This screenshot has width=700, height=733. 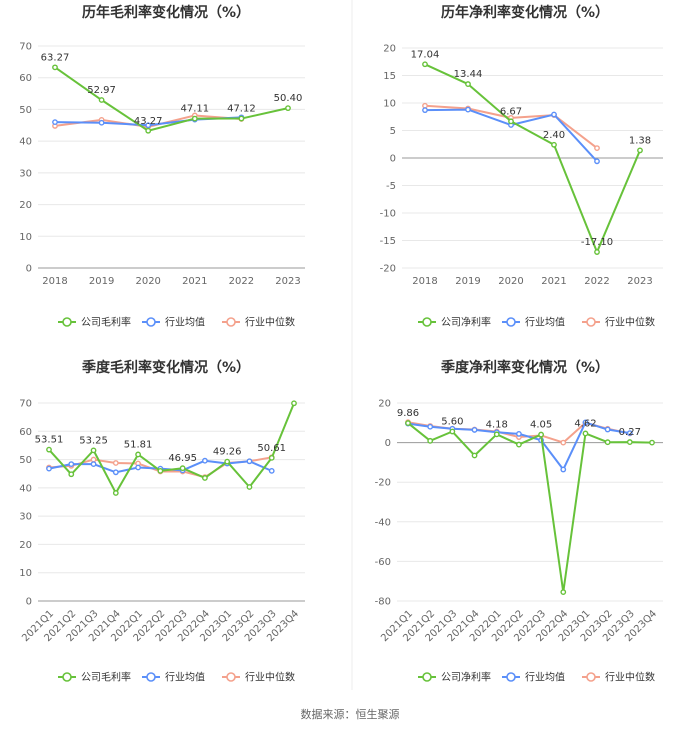 I want to click on chart-title: 历年净利率变化情况（%）, so click(x=525, y=12).